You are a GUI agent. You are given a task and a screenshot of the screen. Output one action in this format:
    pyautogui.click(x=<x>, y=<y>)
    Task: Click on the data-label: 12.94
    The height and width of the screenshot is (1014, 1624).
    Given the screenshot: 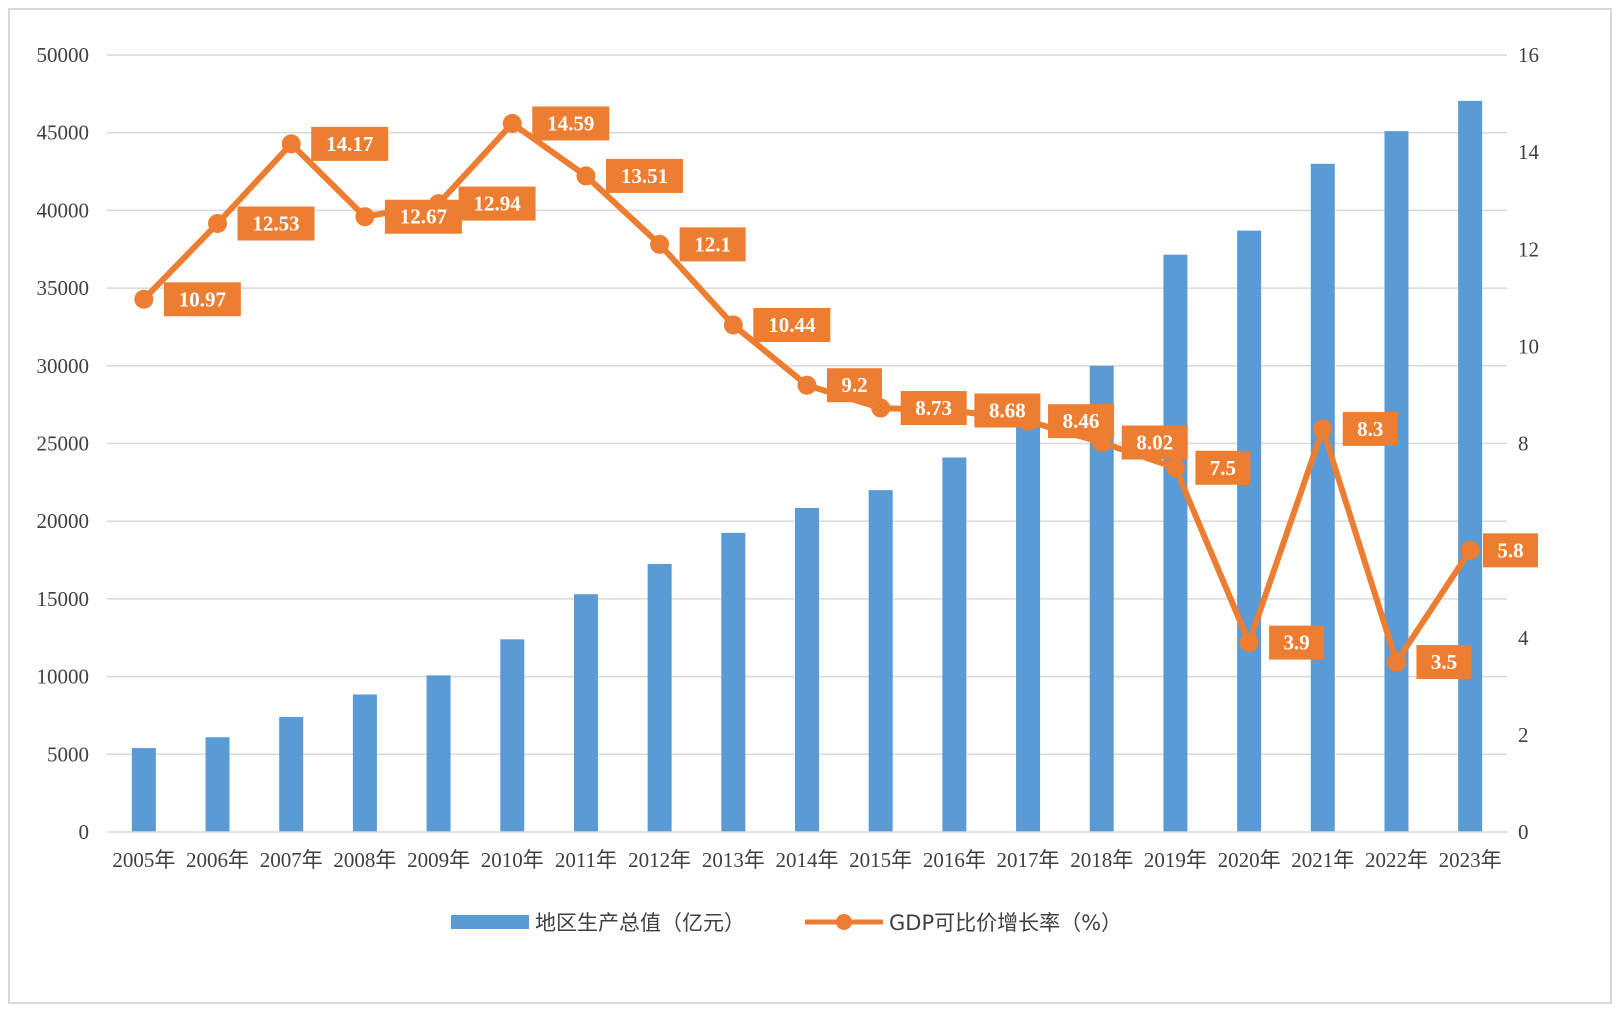 What is the action you would take?
    pyautogui.click(x=497, y=204)
    